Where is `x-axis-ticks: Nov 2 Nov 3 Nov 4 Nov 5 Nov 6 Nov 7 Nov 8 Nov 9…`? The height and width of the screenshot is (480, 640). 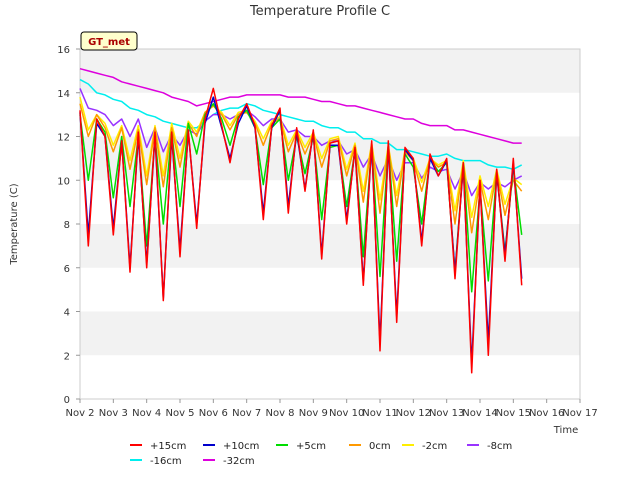
x-axis-ticks: Nov 2 Nov 3 Nov 4 Nov 5 Nov 6 Nov 7 Nov 8 Nov 9… is located at coordinates (331, 409).